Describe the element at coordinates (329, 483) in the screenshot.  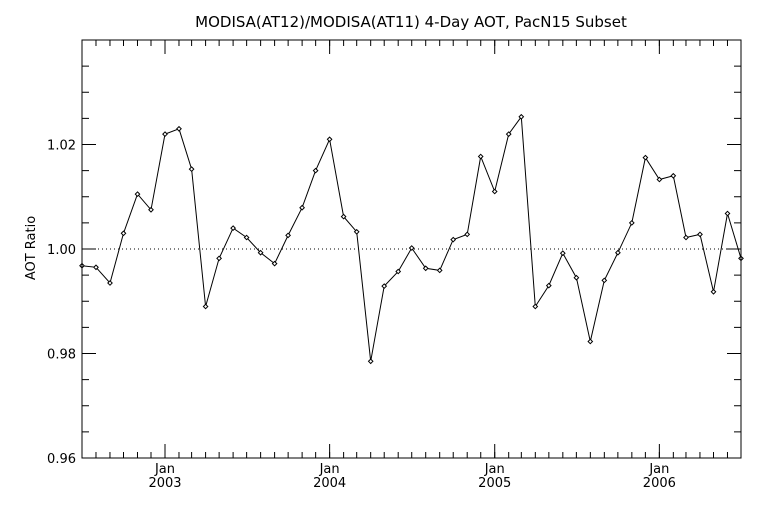
I see `x-tick-label-year: 2004` at that location.